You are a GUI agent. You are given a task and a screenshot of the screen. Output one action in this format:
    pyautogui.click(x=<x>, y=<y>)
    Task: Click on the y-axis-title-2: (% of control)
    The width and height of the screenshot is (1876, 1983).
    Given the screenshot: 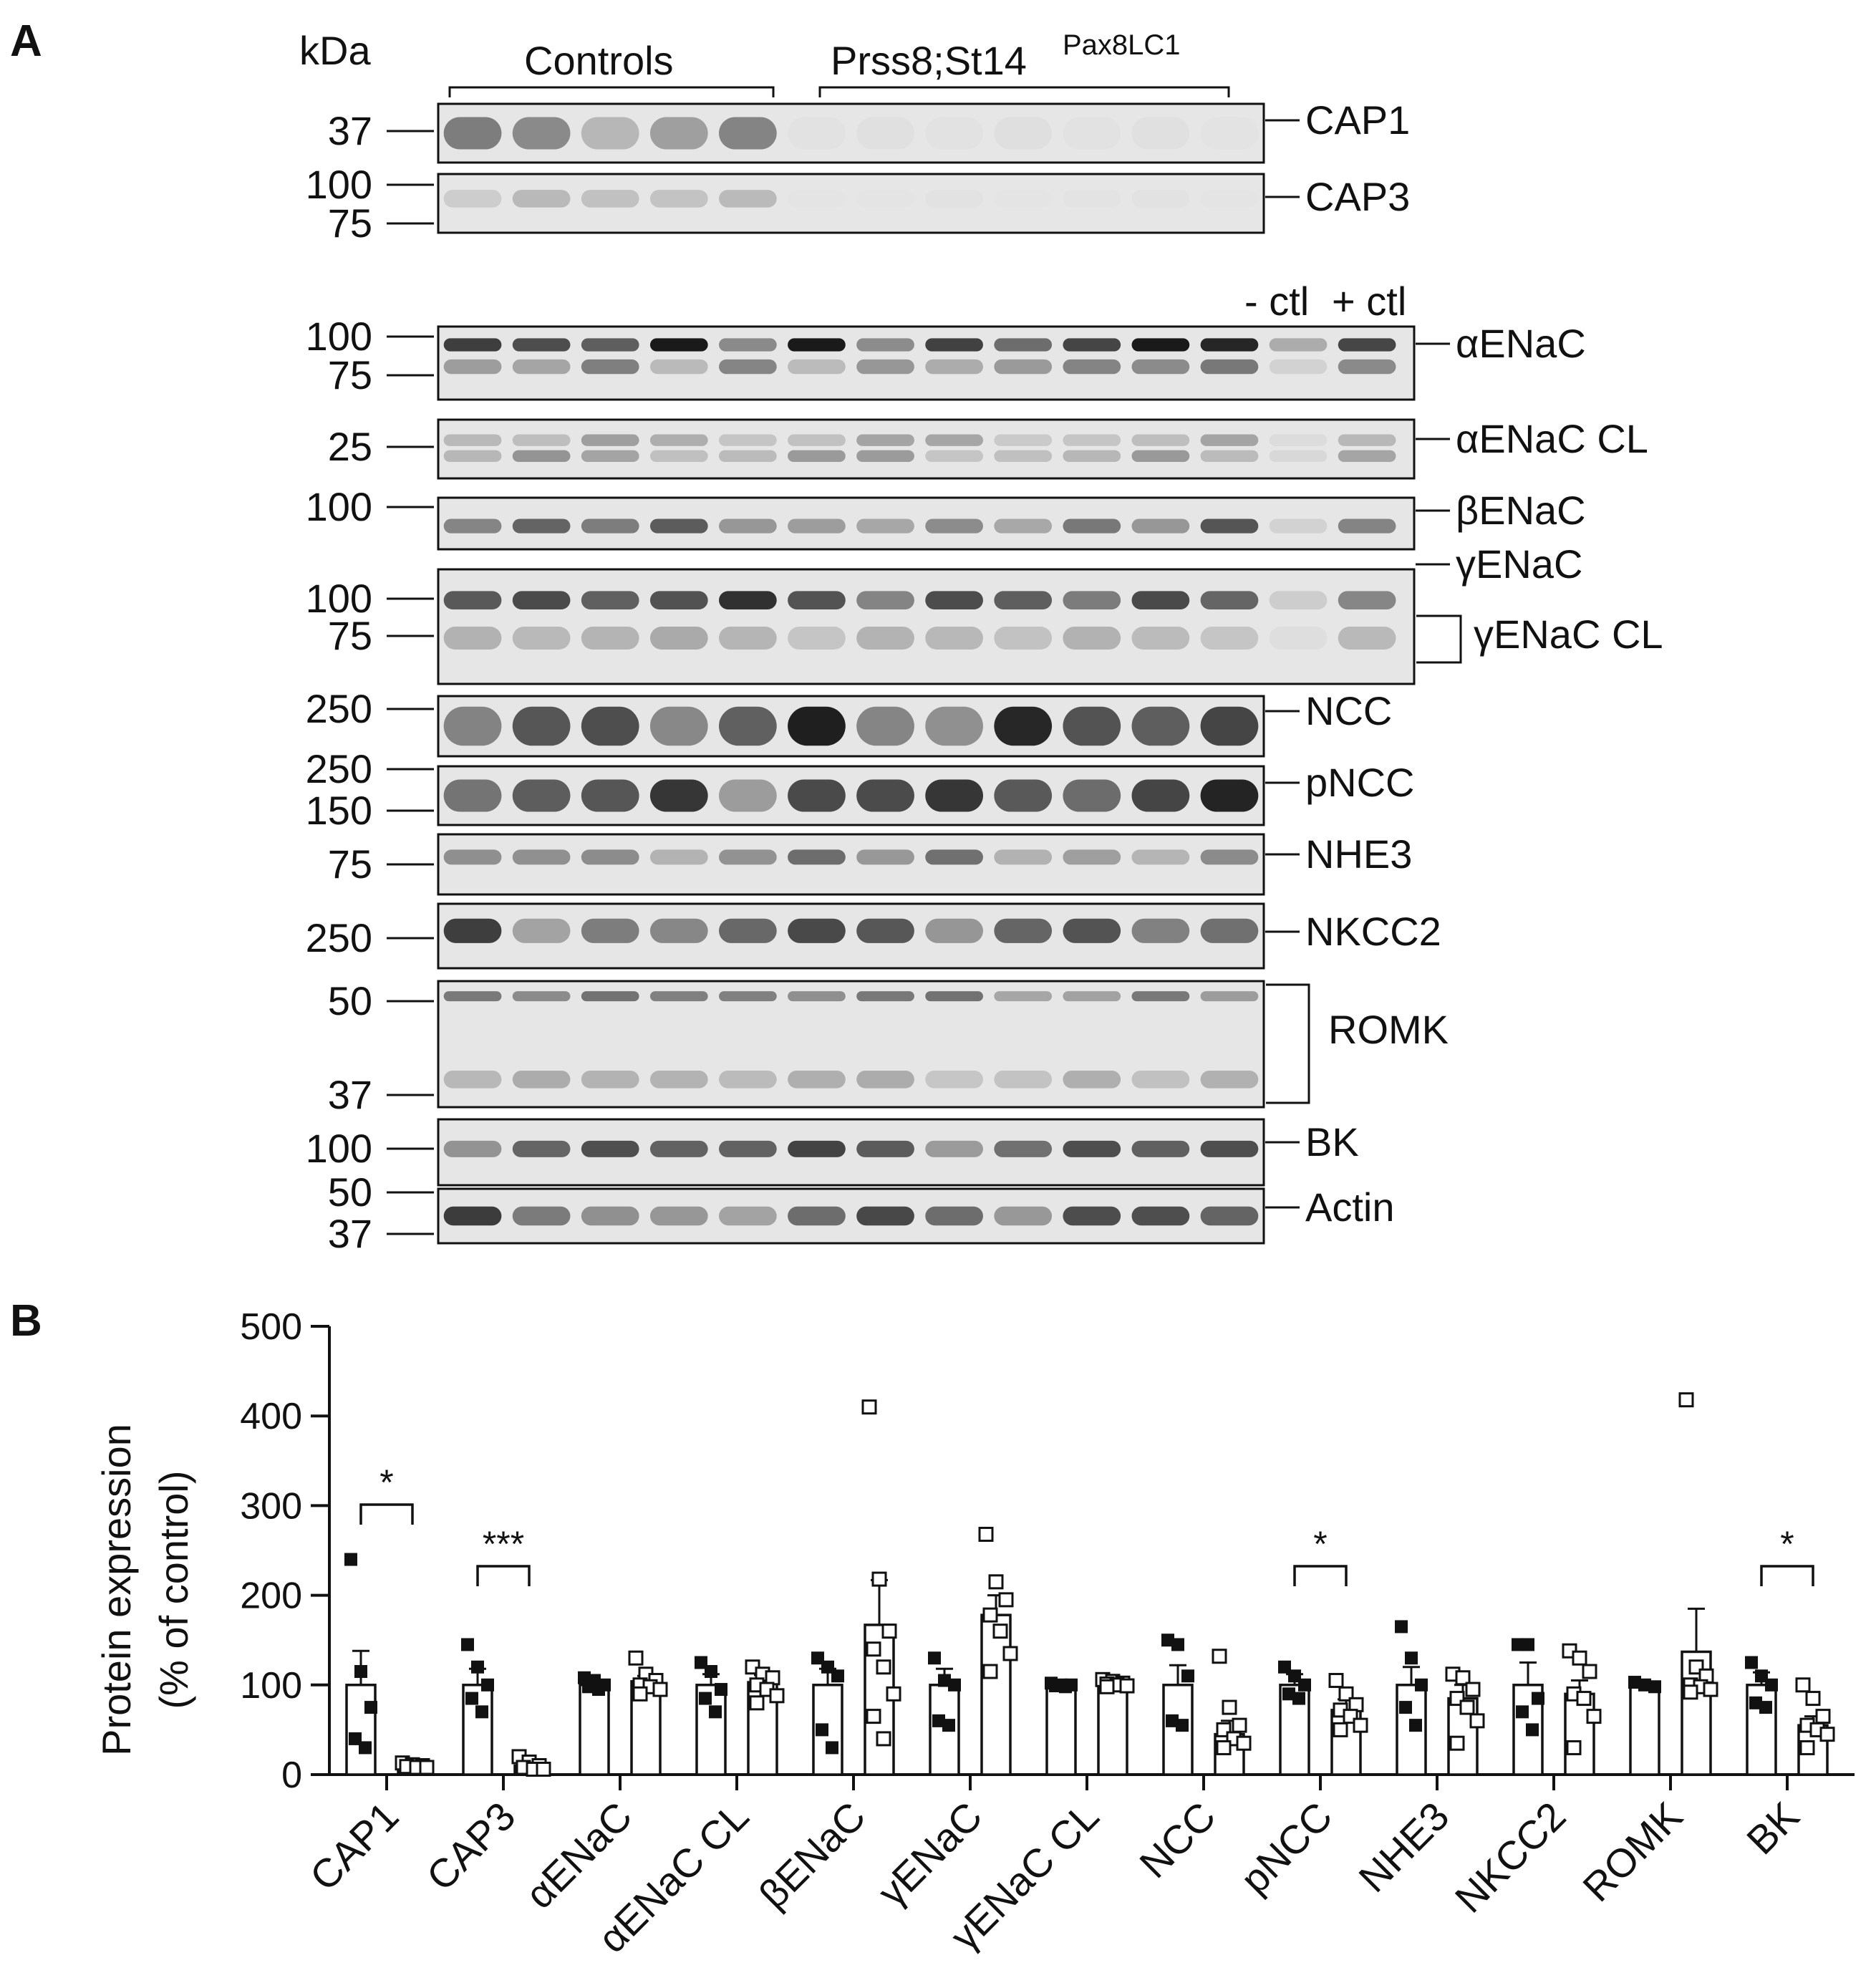 What is the action you would take?
    pyautogui.click(x=173, y=1590)
    